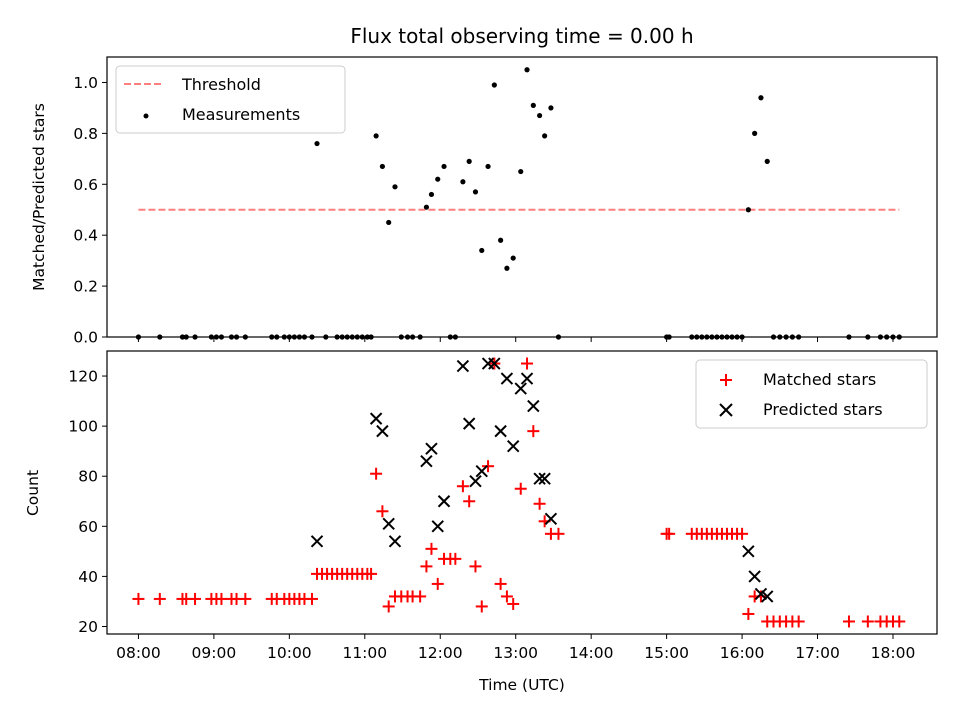  I want to click on bottom-ytick-label: 40, so click(88, 577).